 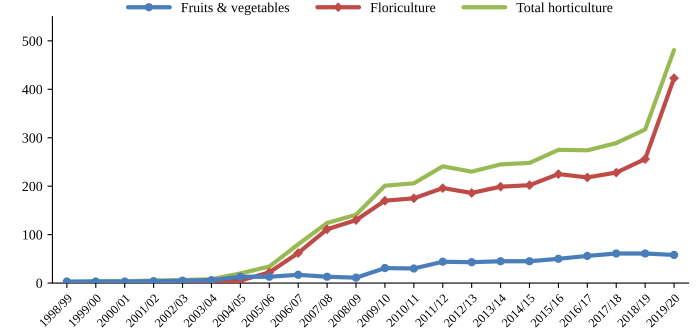 I want to click on y-tick-label: 300, so click(x=32, y=138).